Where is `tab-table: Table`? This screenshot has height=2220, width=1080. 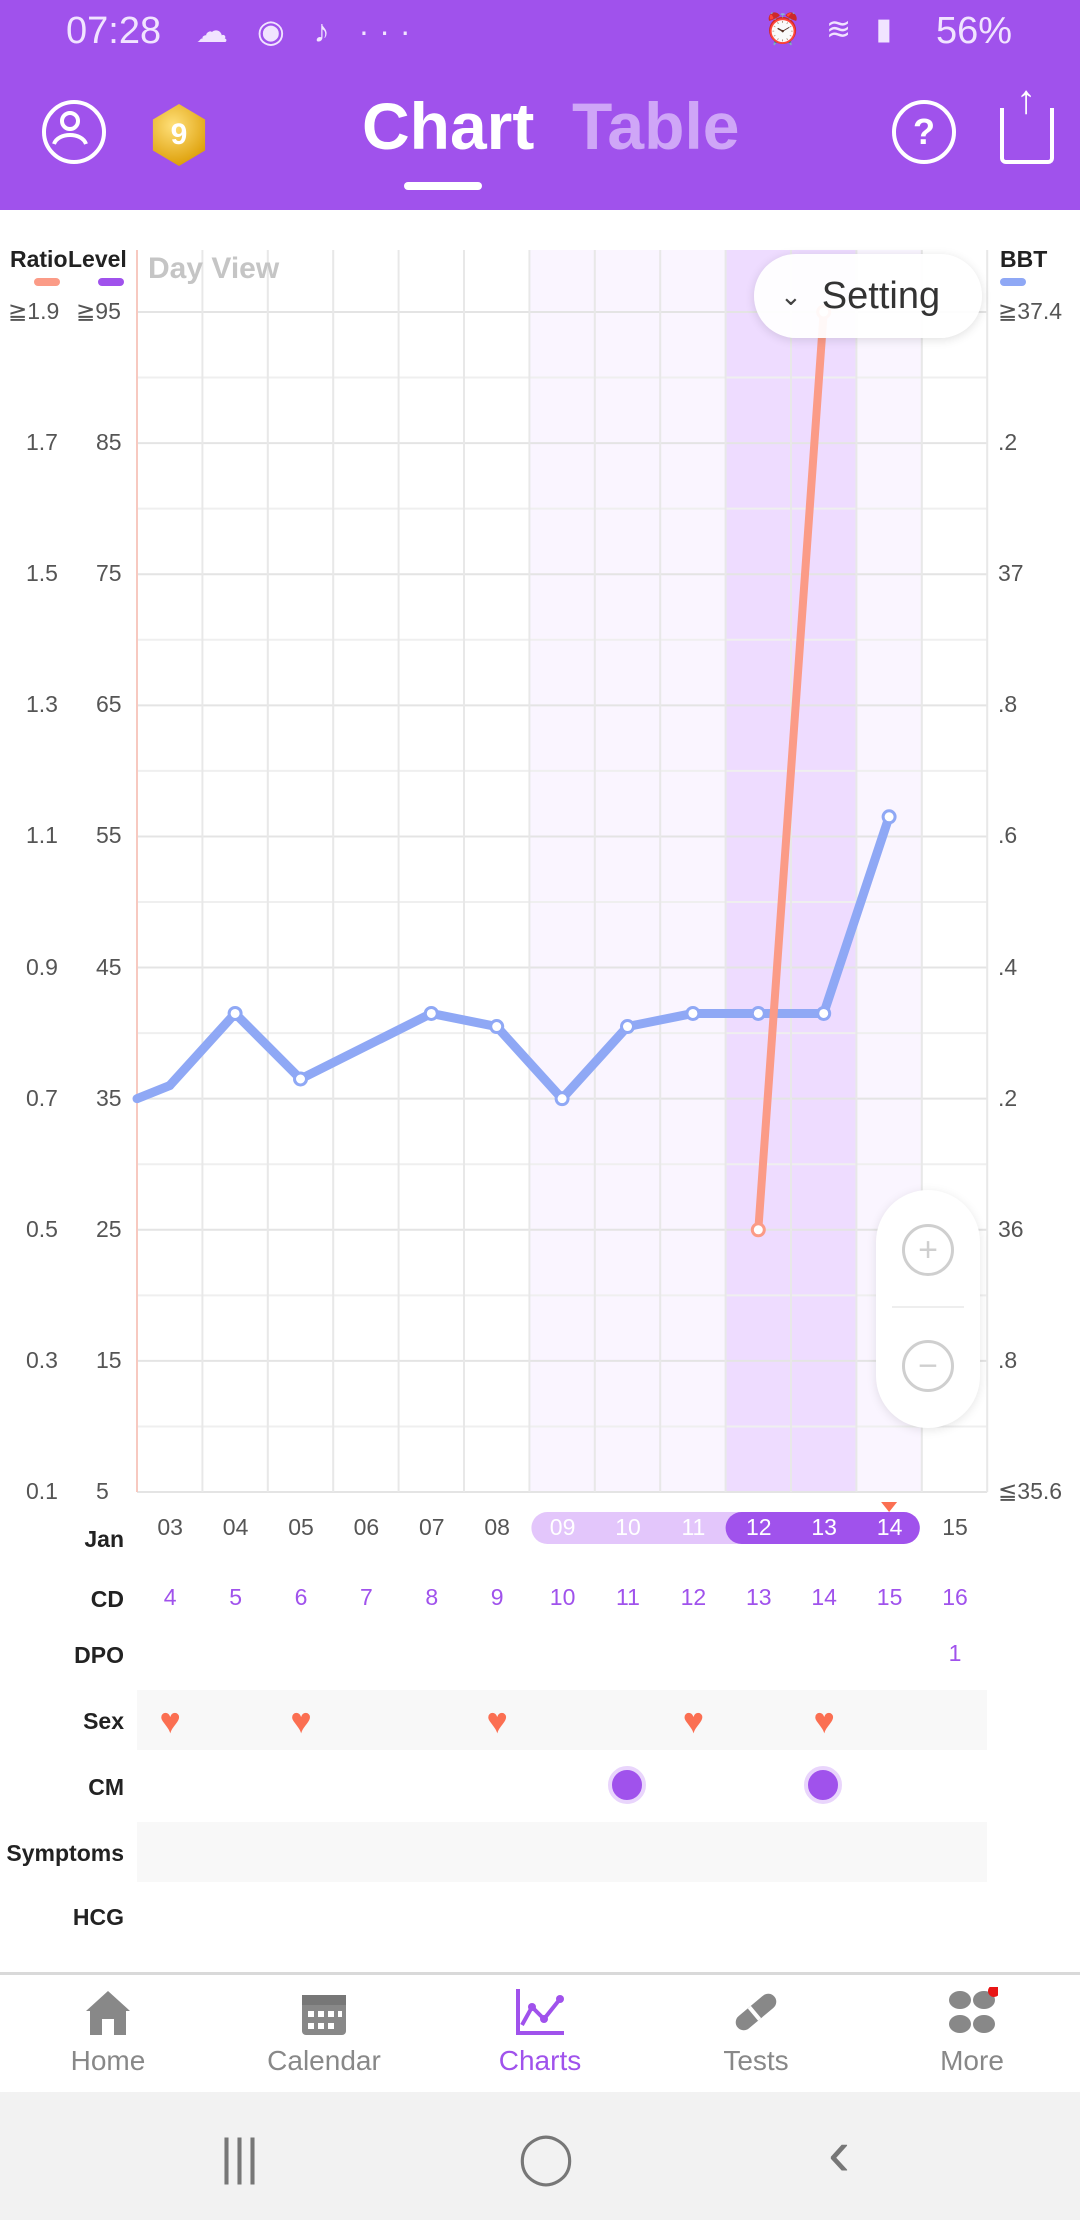
tab-table: Table is located at coordinates (656, 126).